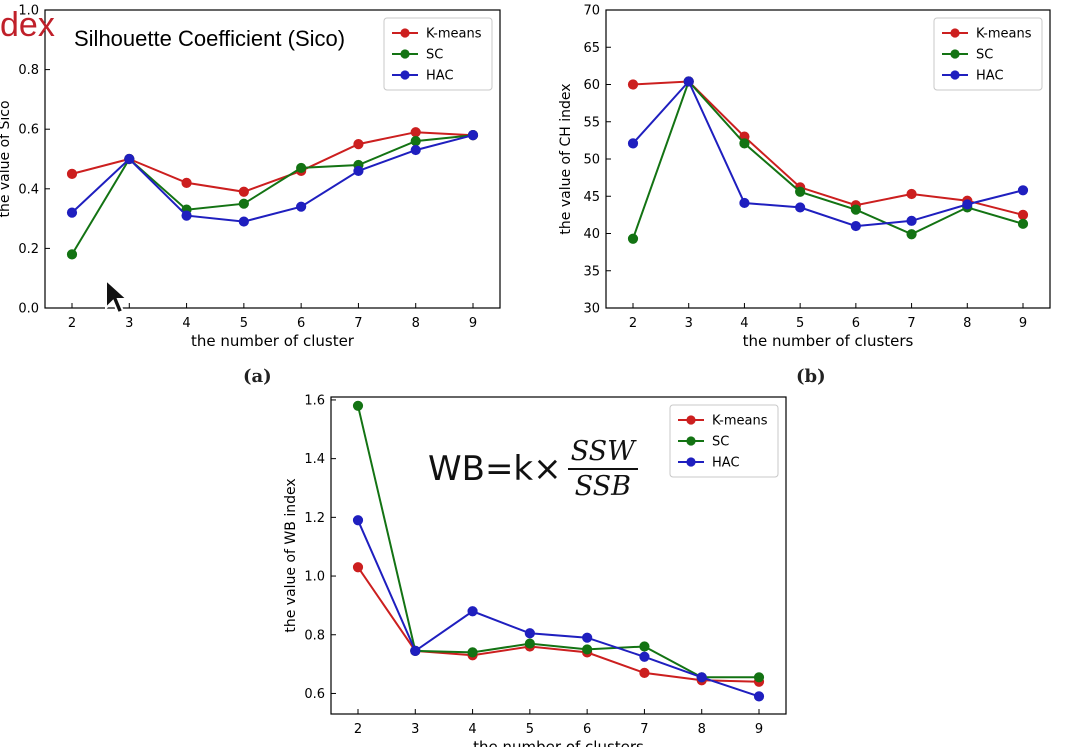 The height and width of the screenshot is (751, 1070). I want to click on legend-label: K-means, so click(1004, 34).